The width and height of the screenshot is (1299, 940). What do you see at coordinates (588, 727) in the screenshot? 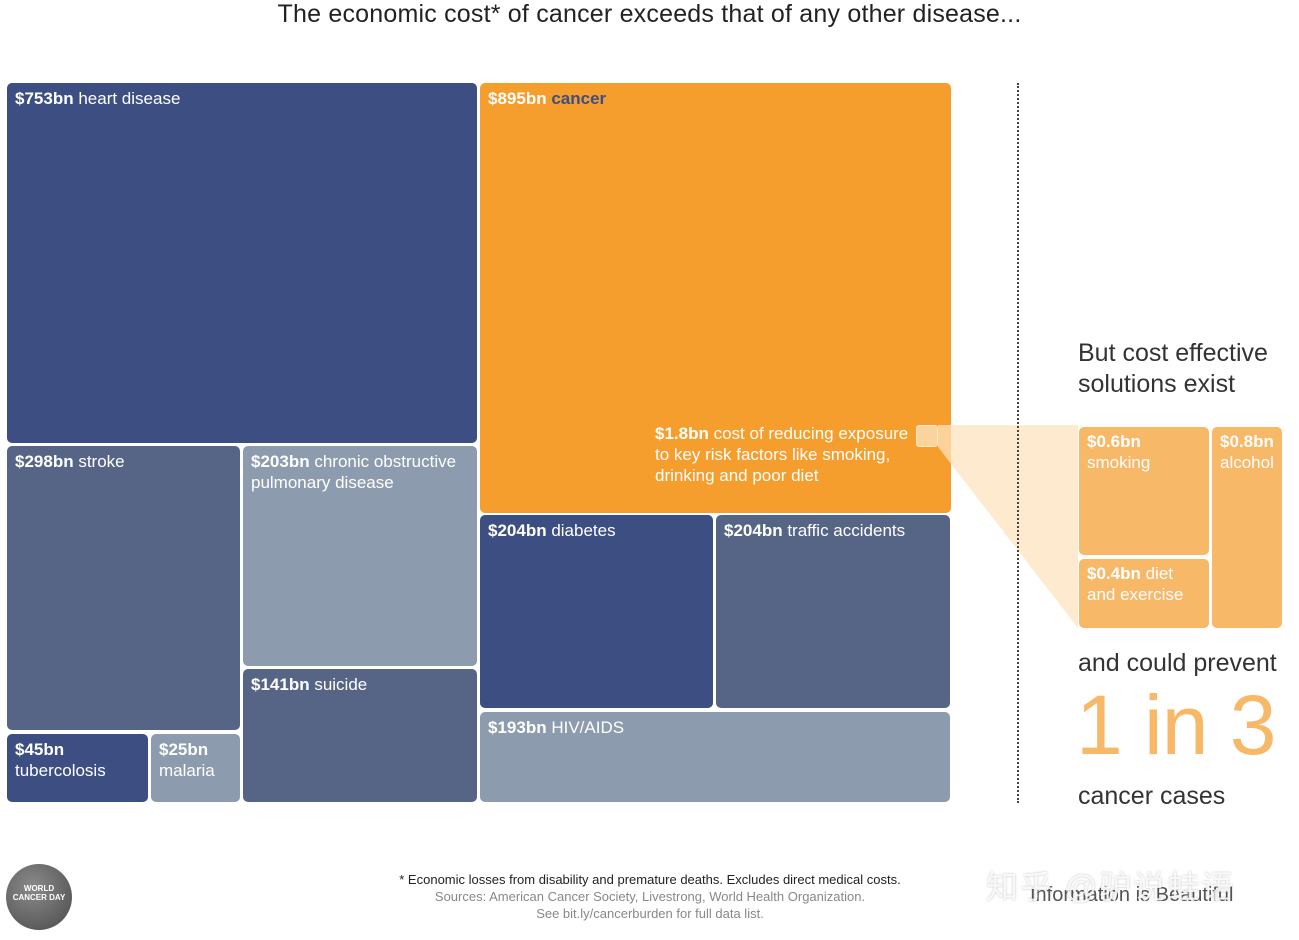
I see `tile-label: HIV/AIDS` at bounding box center [588, 727].